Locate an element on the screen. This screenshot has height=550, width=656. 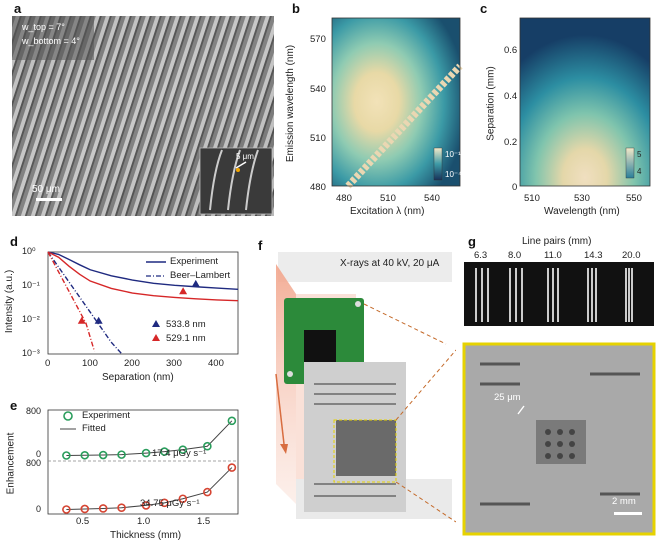
b-cbar-top: 10⁻¹ is located at coordinates (453, 154).